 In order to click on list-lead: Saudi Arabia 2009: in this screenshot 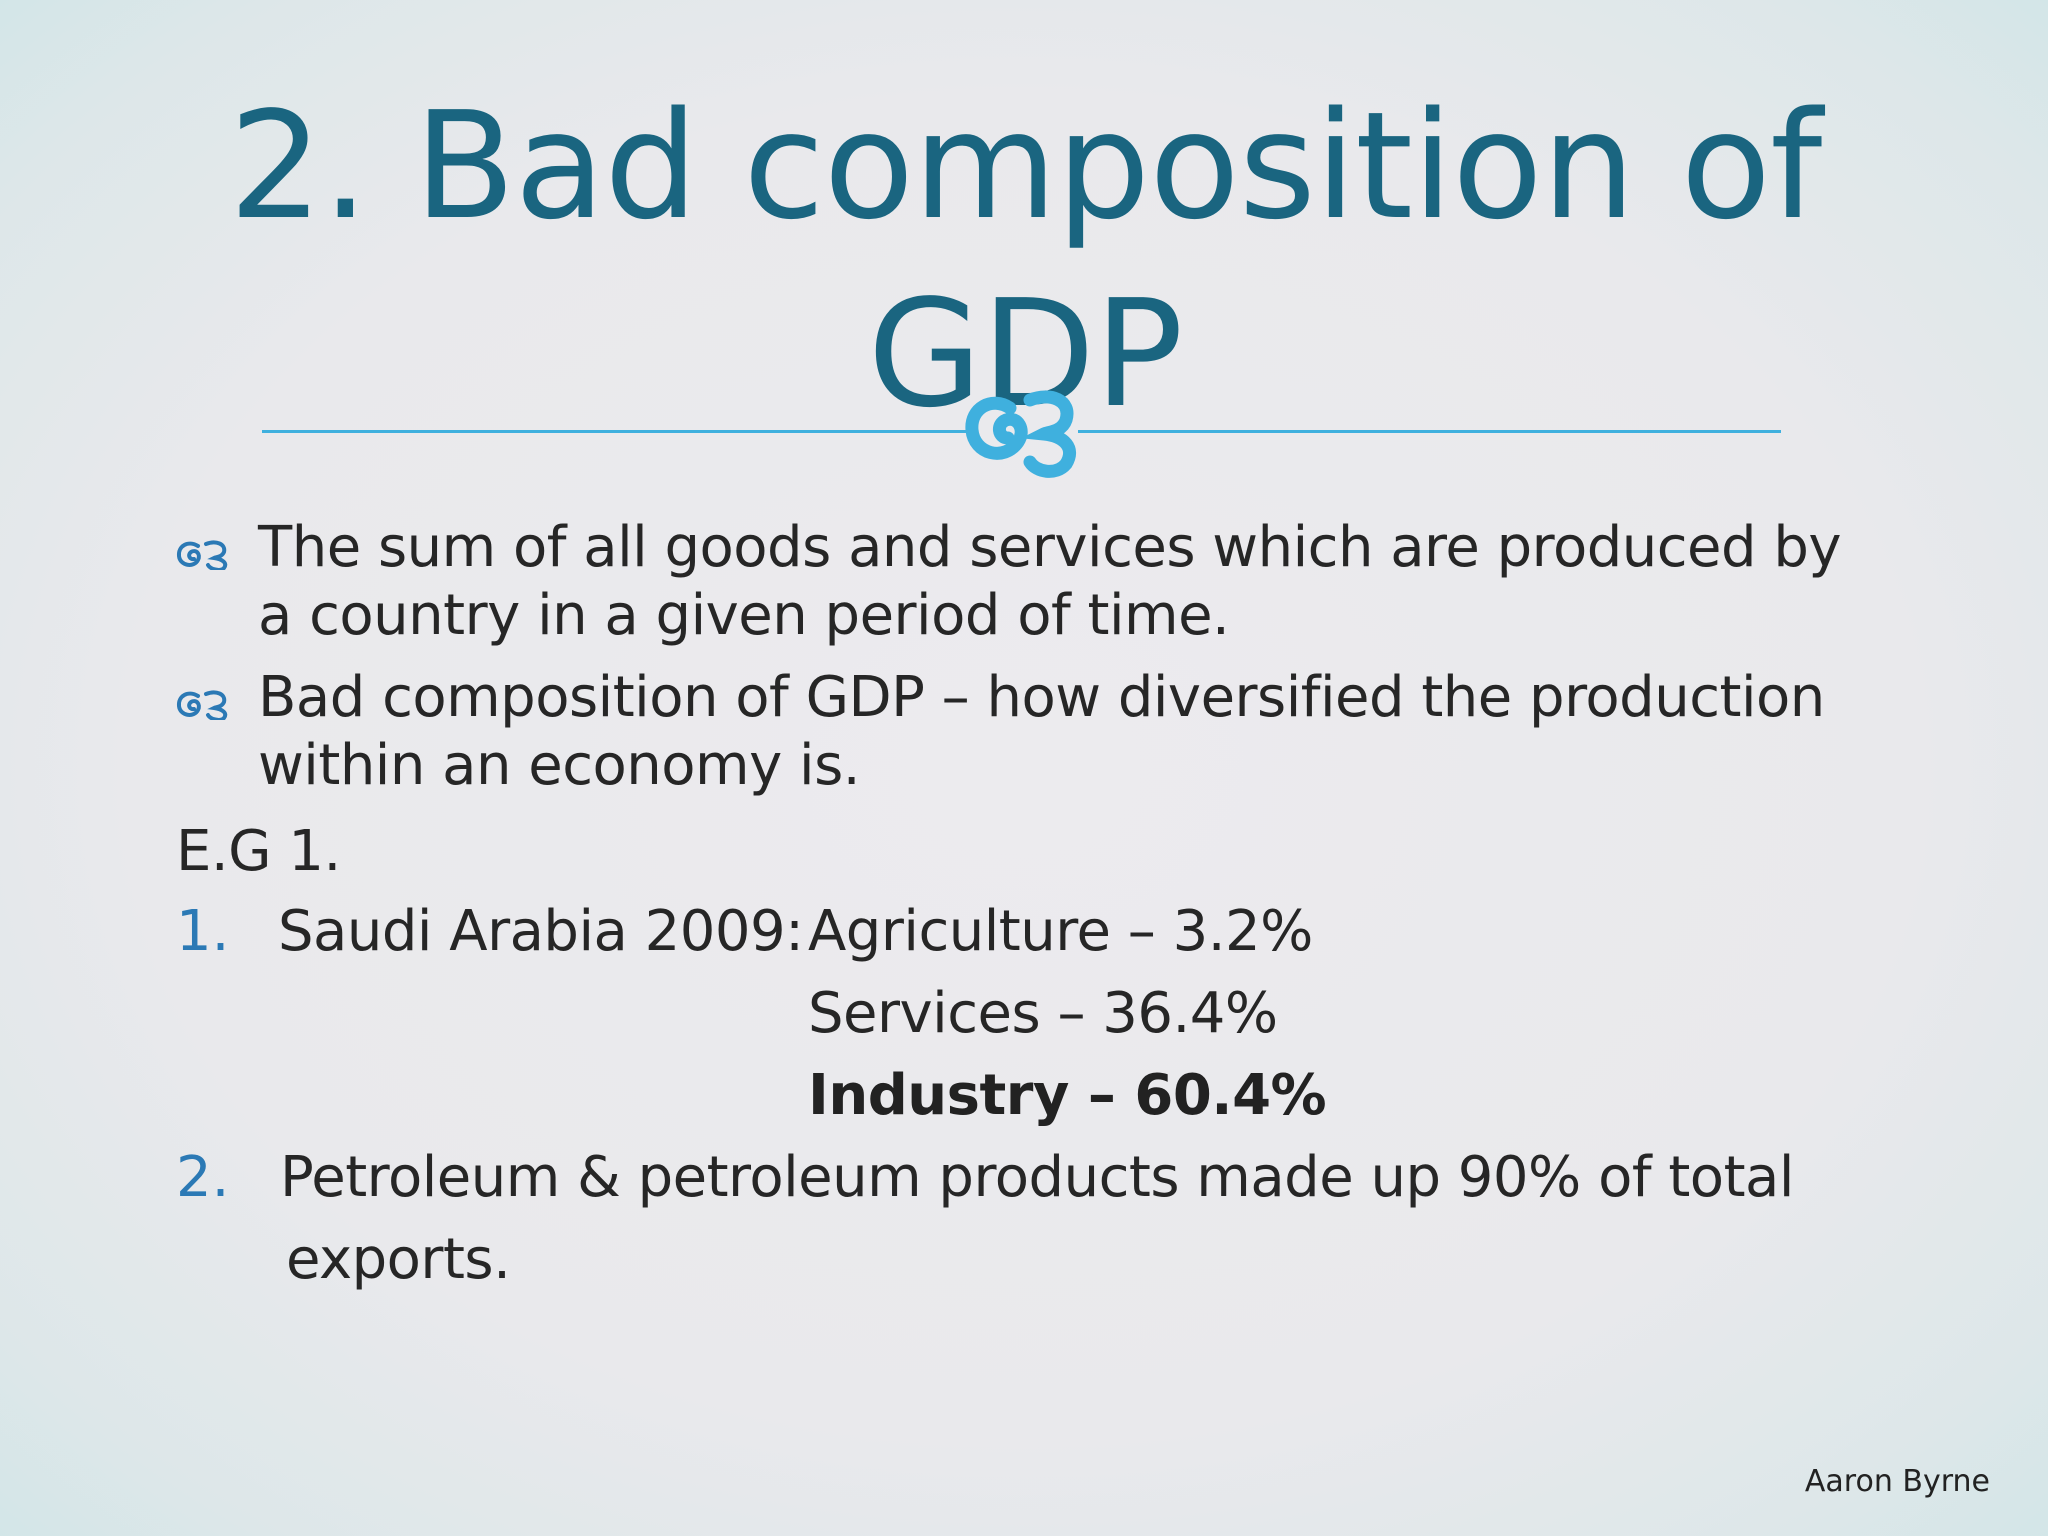, I will do `click(541, 931)`.